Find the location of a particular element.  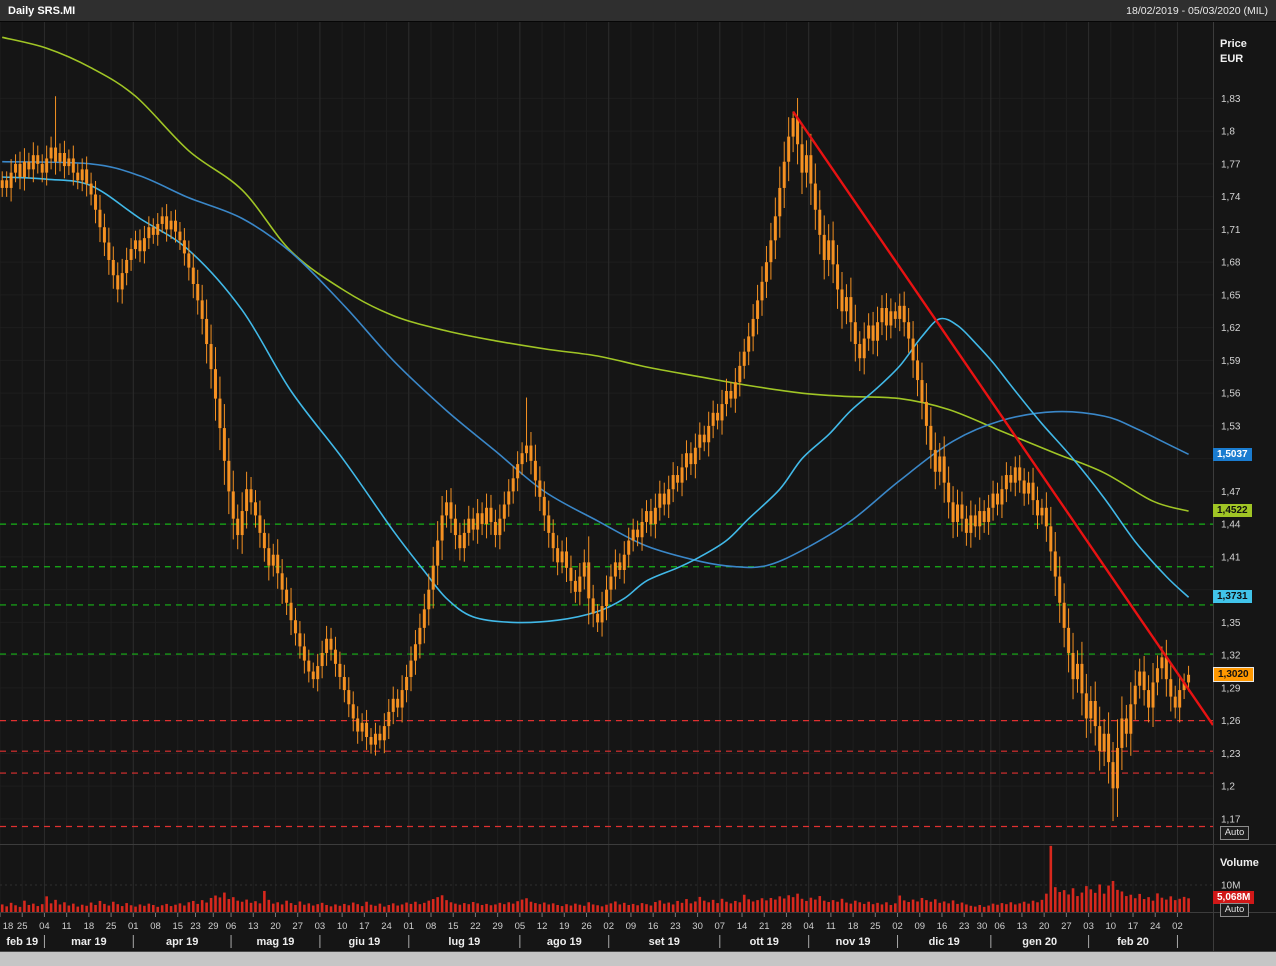

svg-text: feb 19 is located at coordinates (22, 942).